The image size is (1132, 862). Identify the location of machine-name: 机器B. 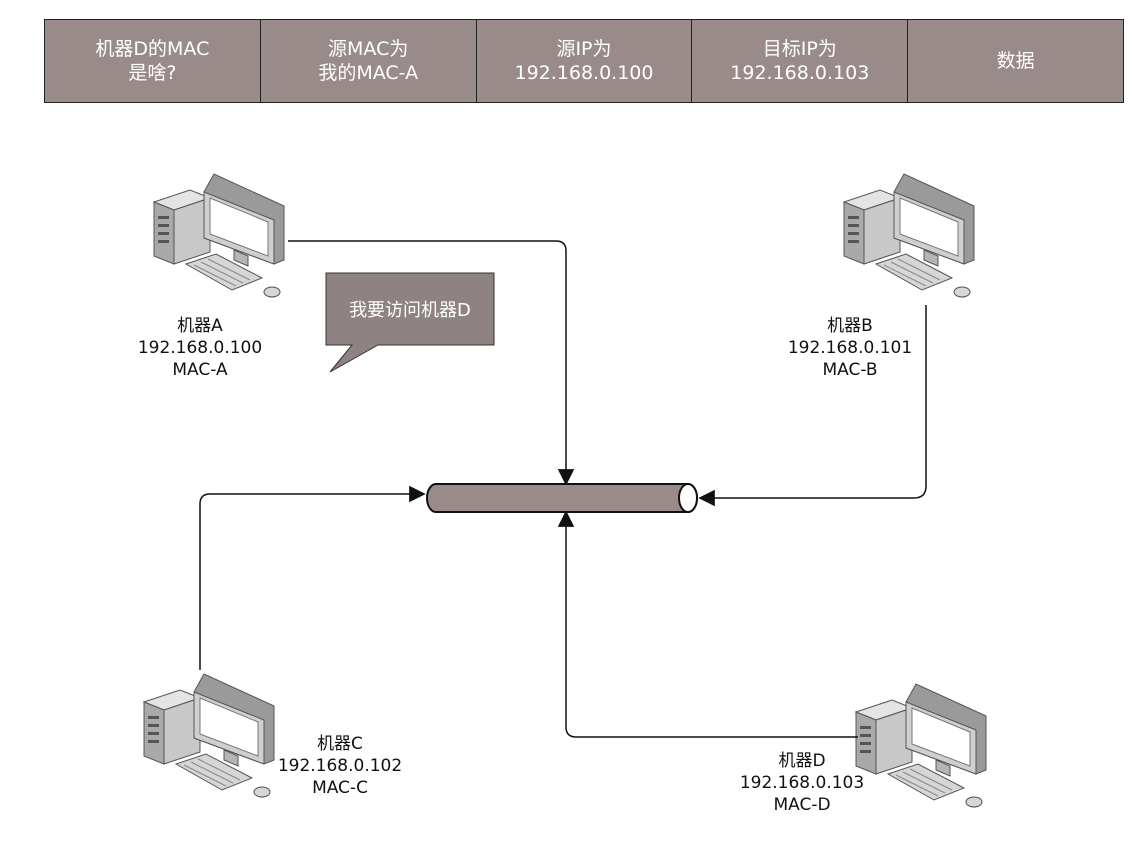
(850, 326).